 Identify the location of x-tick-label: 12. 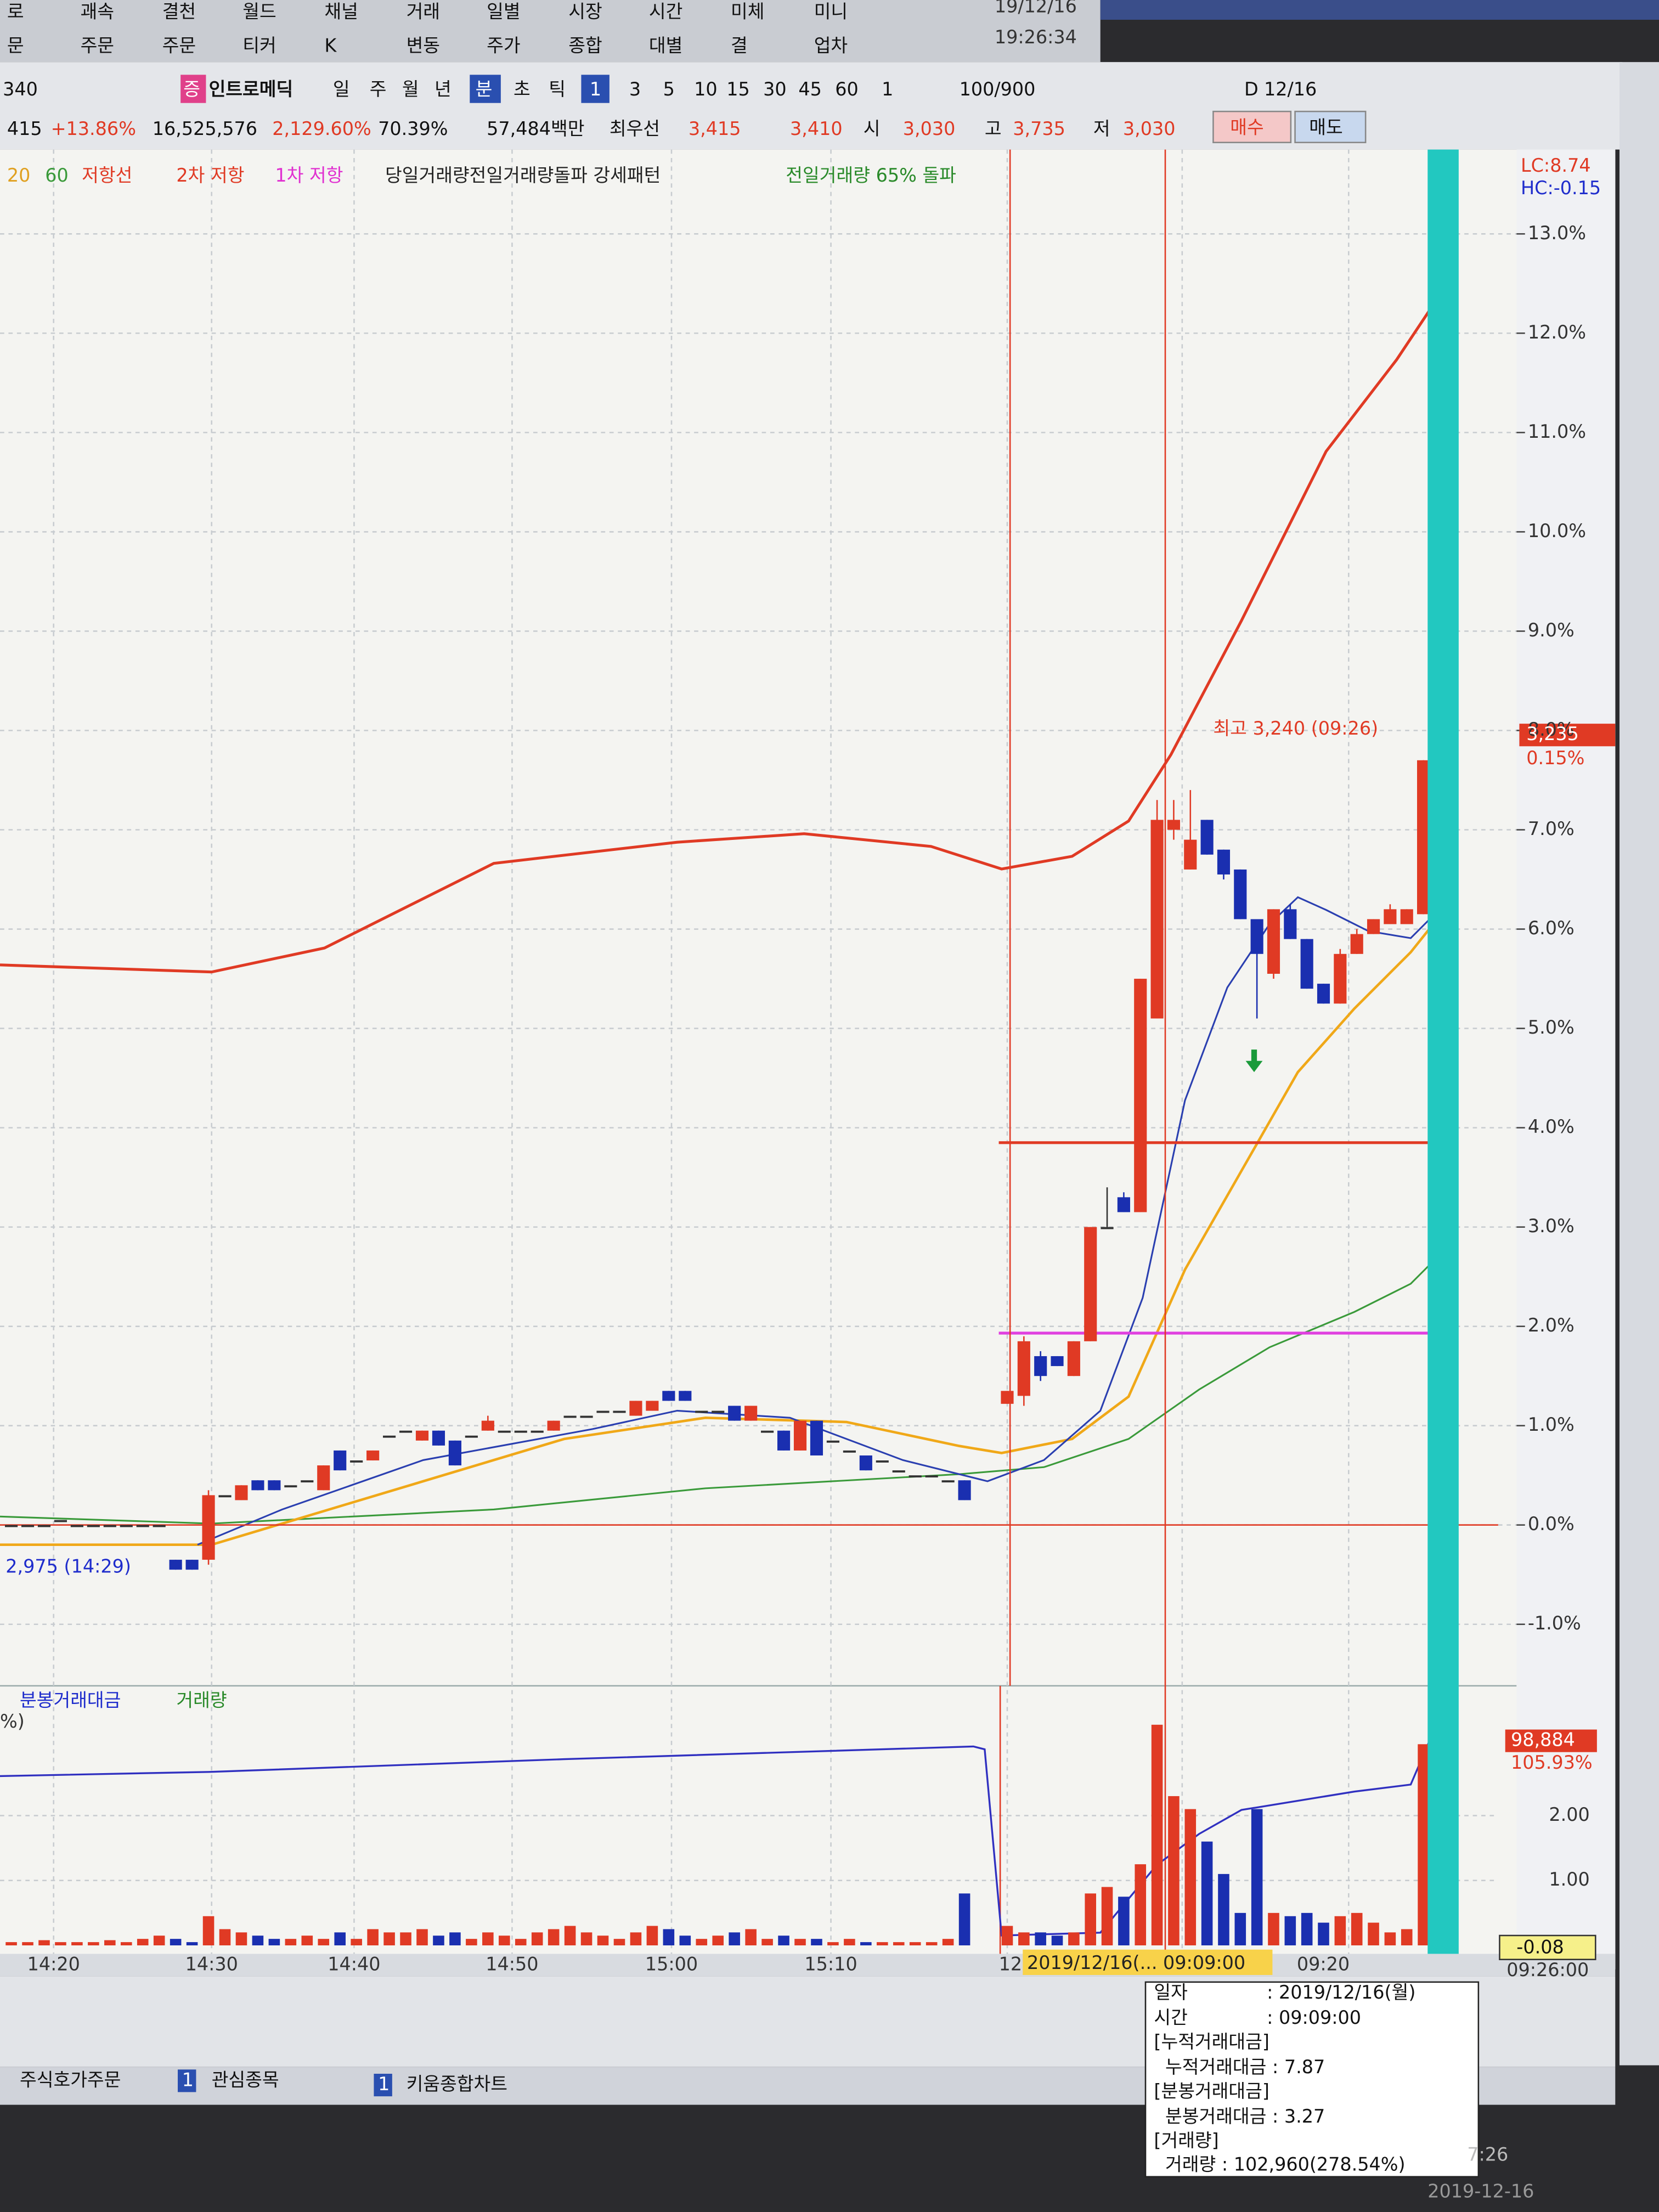
(1011, 1964).